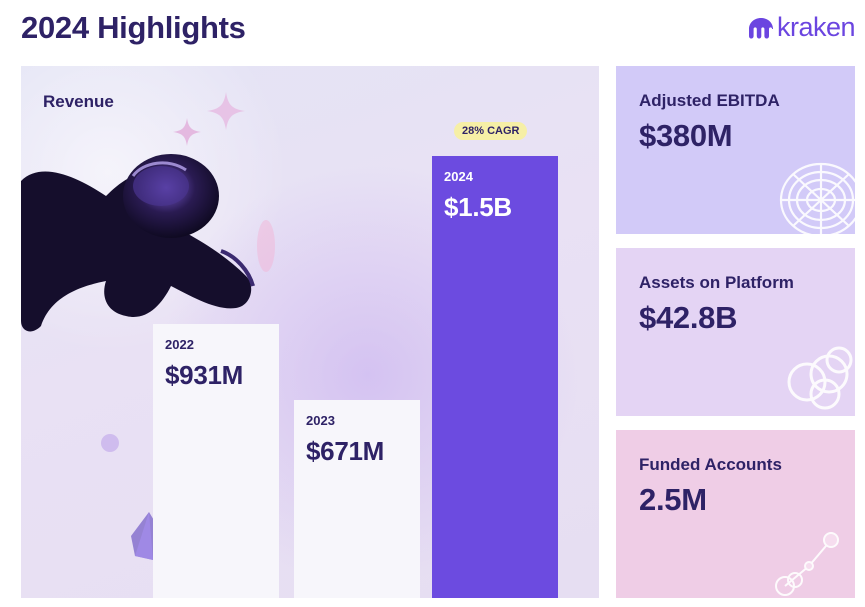 The image size is (865, 607). I want to click on bar-value-label: $1.5B, so click(478, 207).